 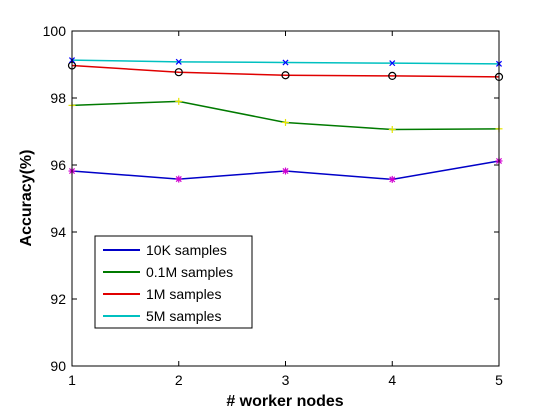 I want to click on x-tick-label: 1, so click(x=72, y=380).